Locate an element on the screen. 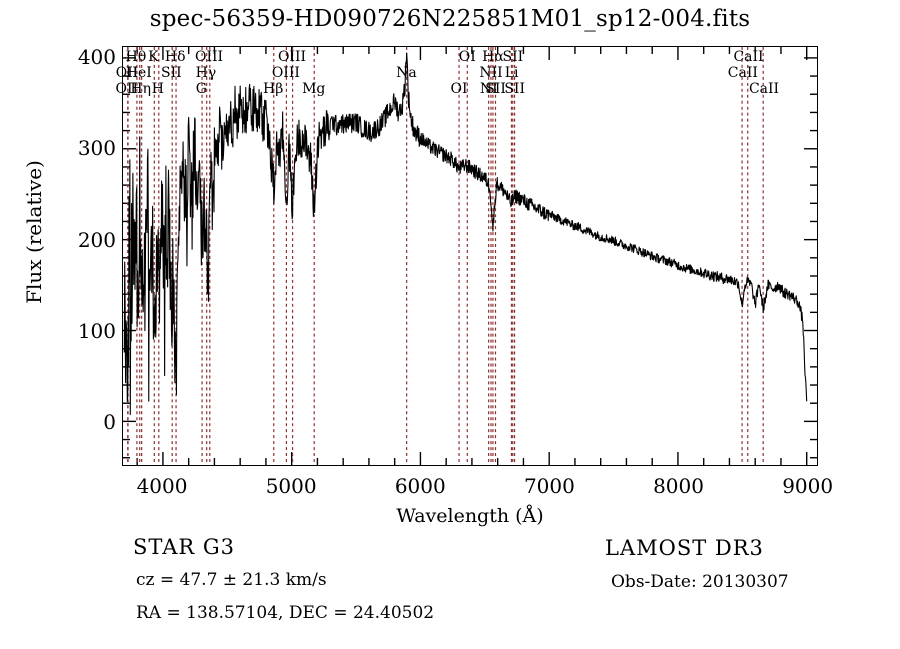 Image resolution: width=900 pixels, height=649 pixels. survey-label: LAMOST DR3 is located at coordinates (684, 548).